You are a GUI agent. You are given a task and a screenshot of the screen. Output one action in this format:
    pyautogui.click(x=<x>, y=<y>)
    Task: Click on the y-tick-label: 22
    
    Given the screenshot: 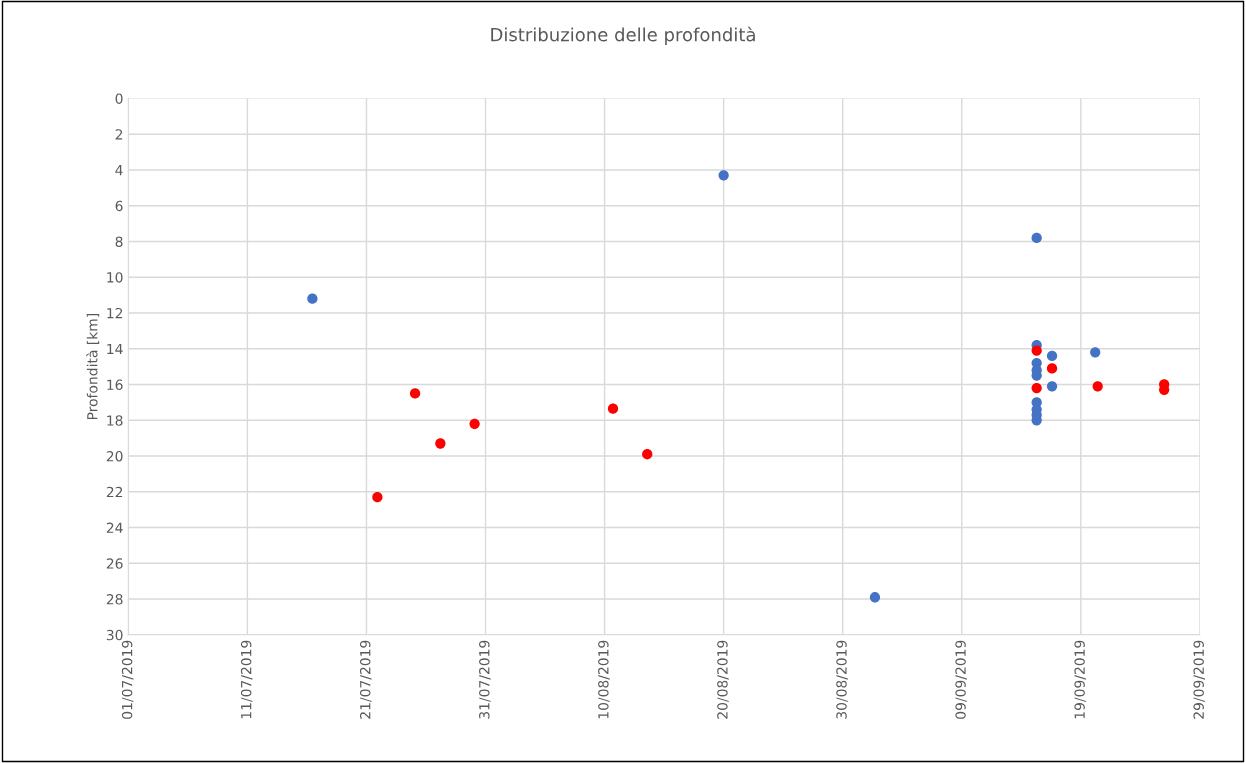 What is the action you would take?
    pyautogui.click(x=114, y=492)
    